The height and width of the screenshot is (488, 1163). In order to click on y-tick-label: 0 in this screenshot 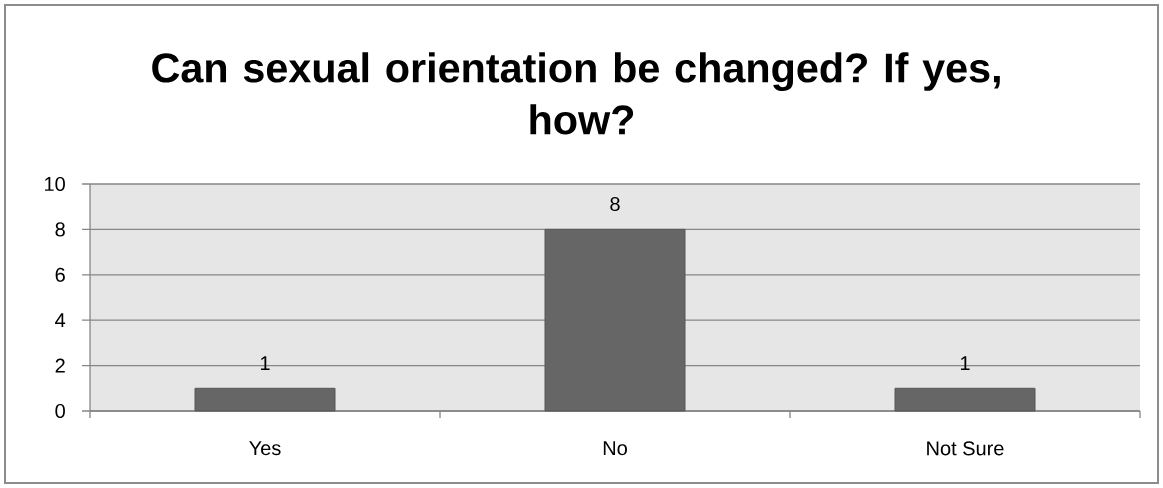, I will do `click(60, 411)`.